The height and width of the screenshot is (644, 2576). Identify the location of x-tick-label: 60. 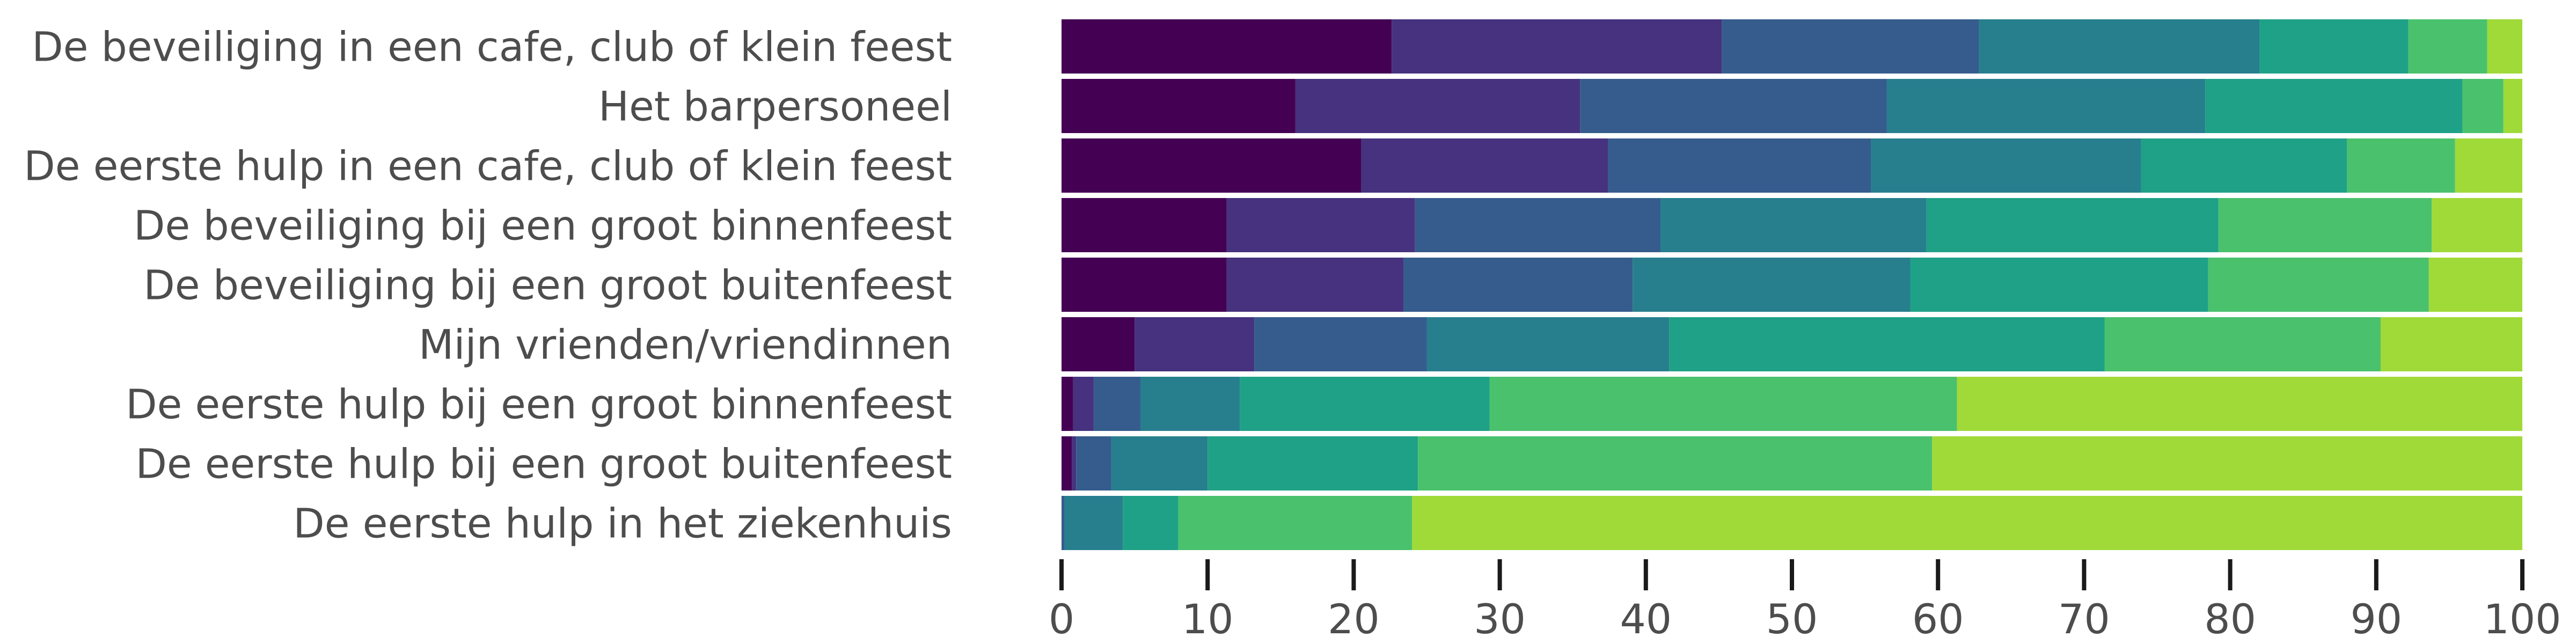
(1938, 619).